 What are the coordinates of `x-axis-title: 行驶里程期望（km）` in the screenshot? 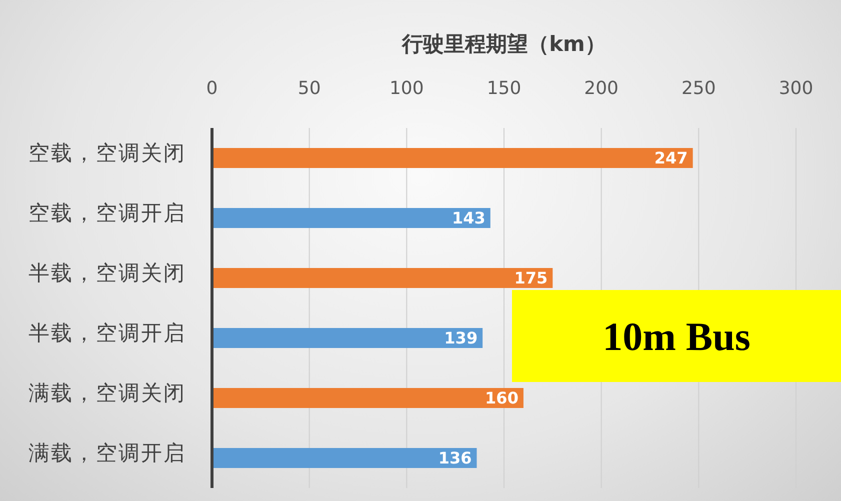 It's located at (503, 44).